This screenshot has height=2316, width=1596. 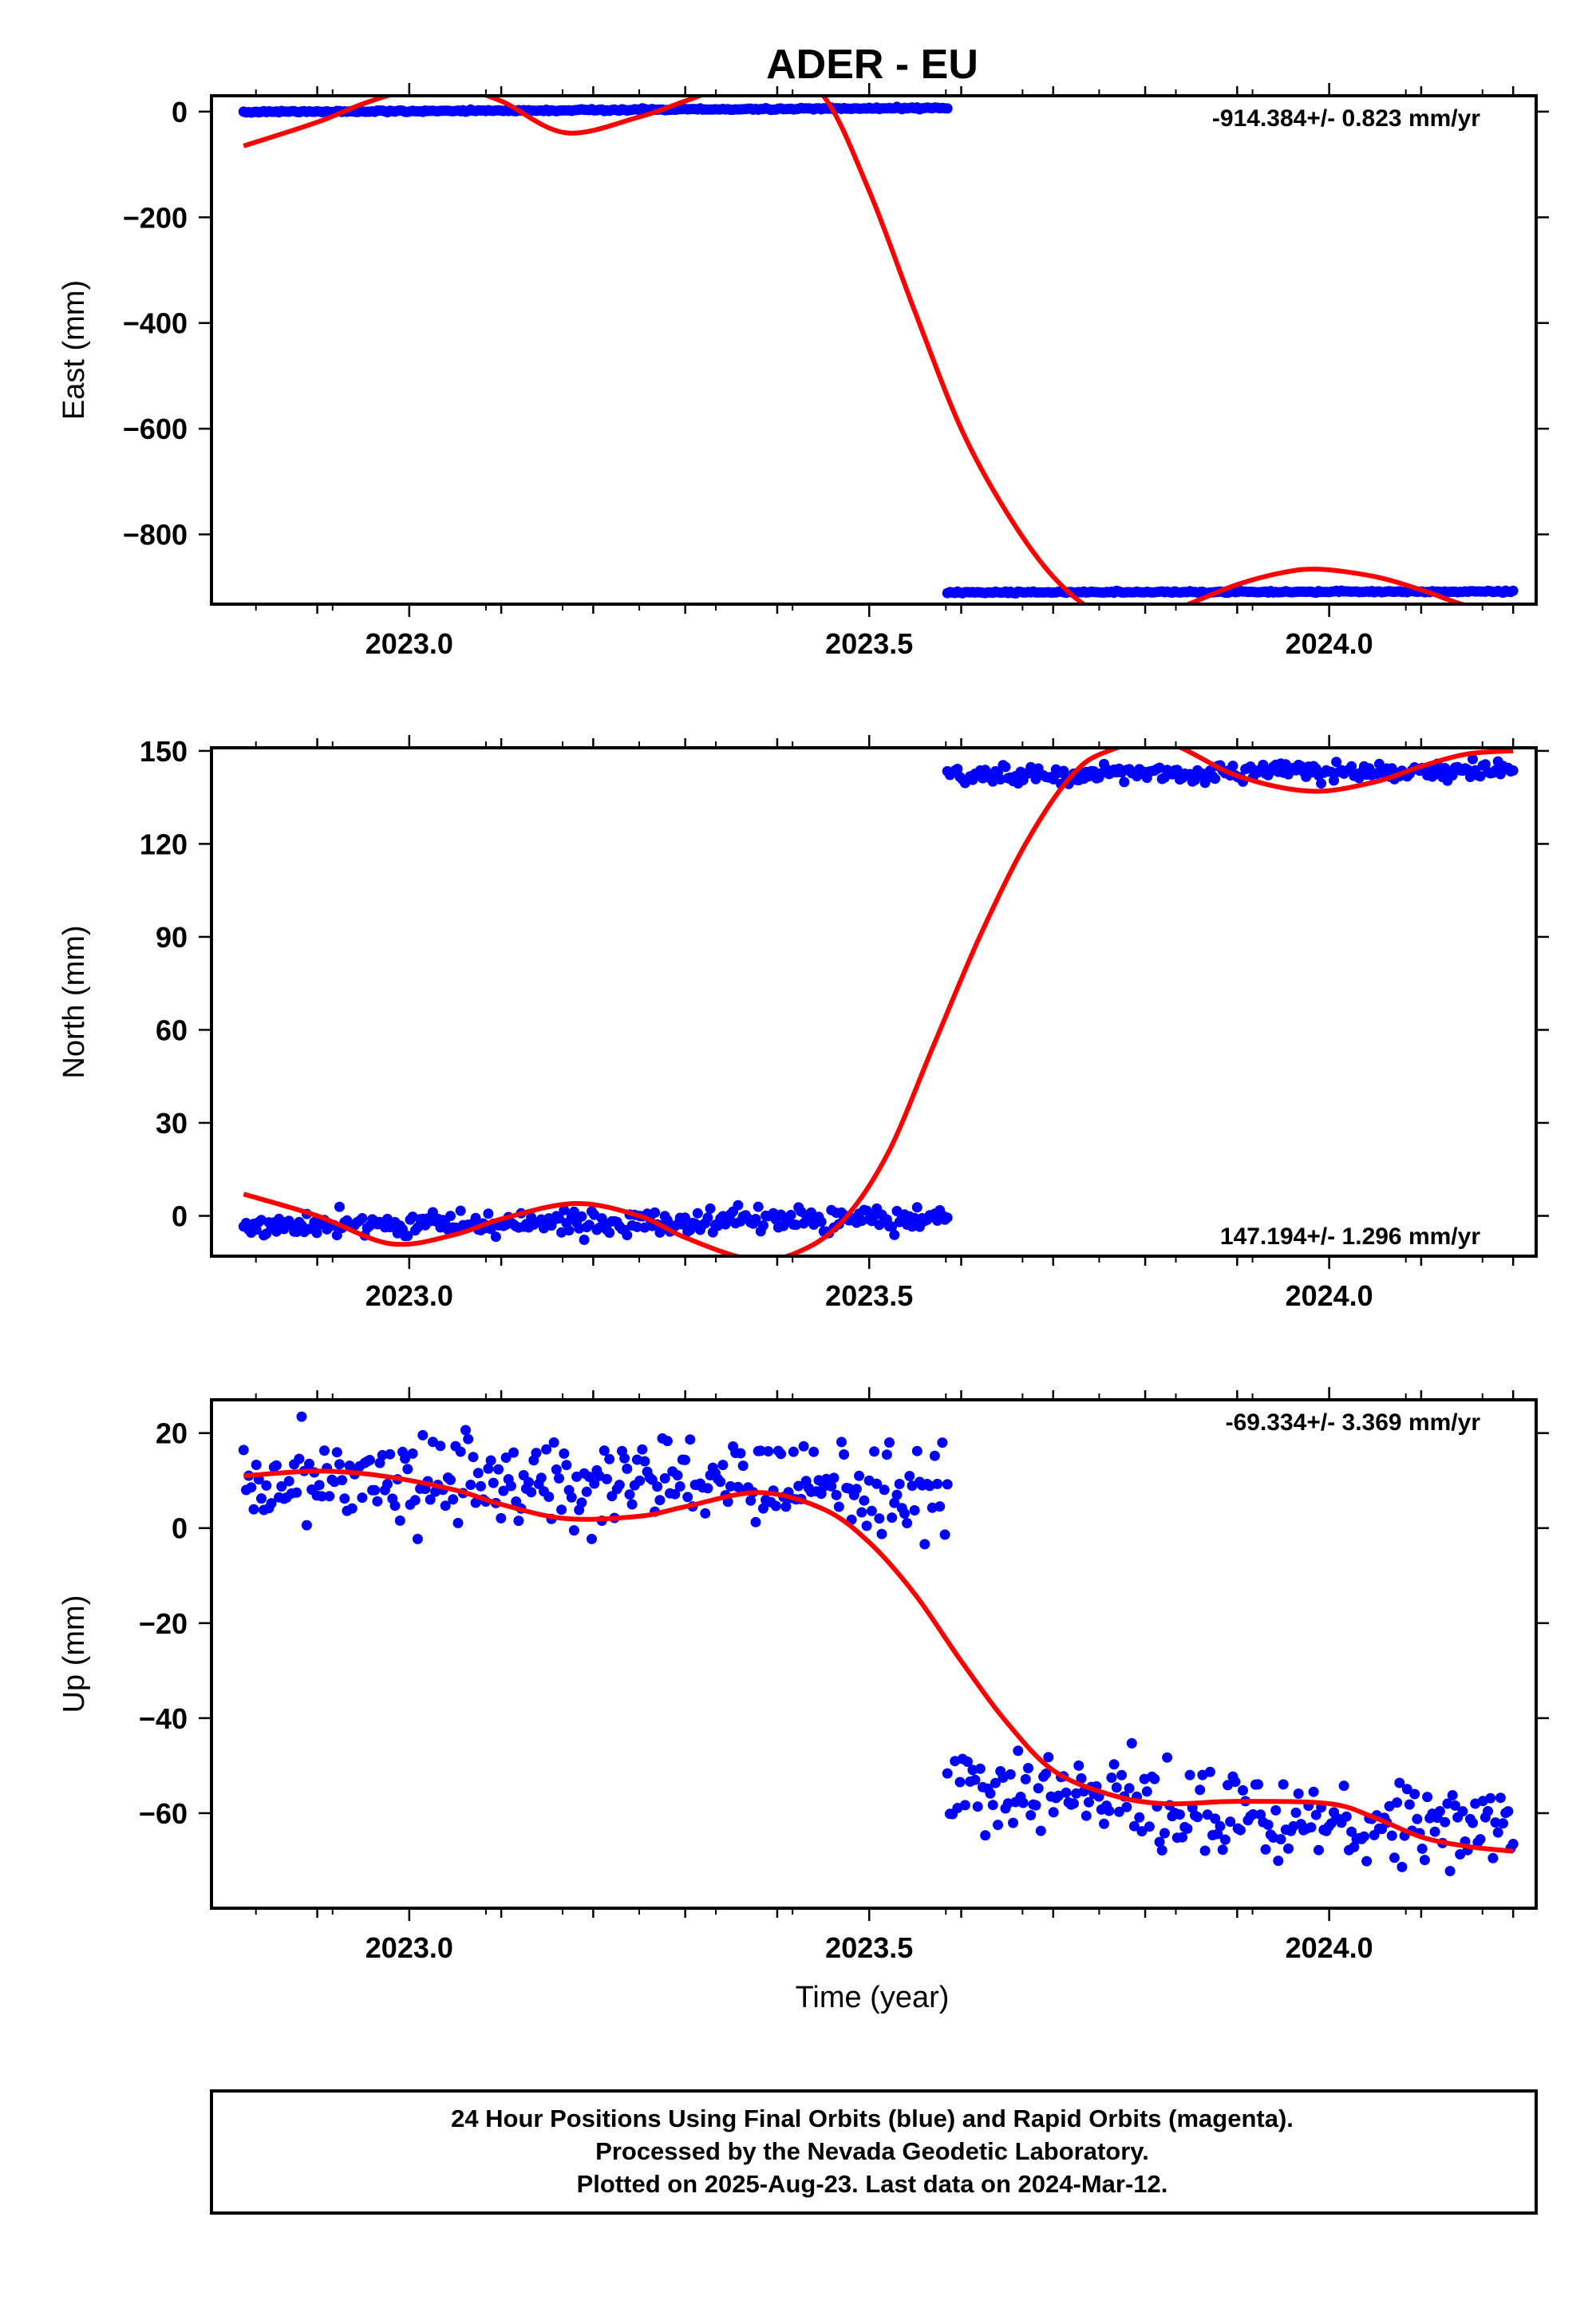 What do you see at coordinates (409, 1295) in the screenshot?
I see `north-x-tick-label: 2023.0` at bounding box center [409, 1295].